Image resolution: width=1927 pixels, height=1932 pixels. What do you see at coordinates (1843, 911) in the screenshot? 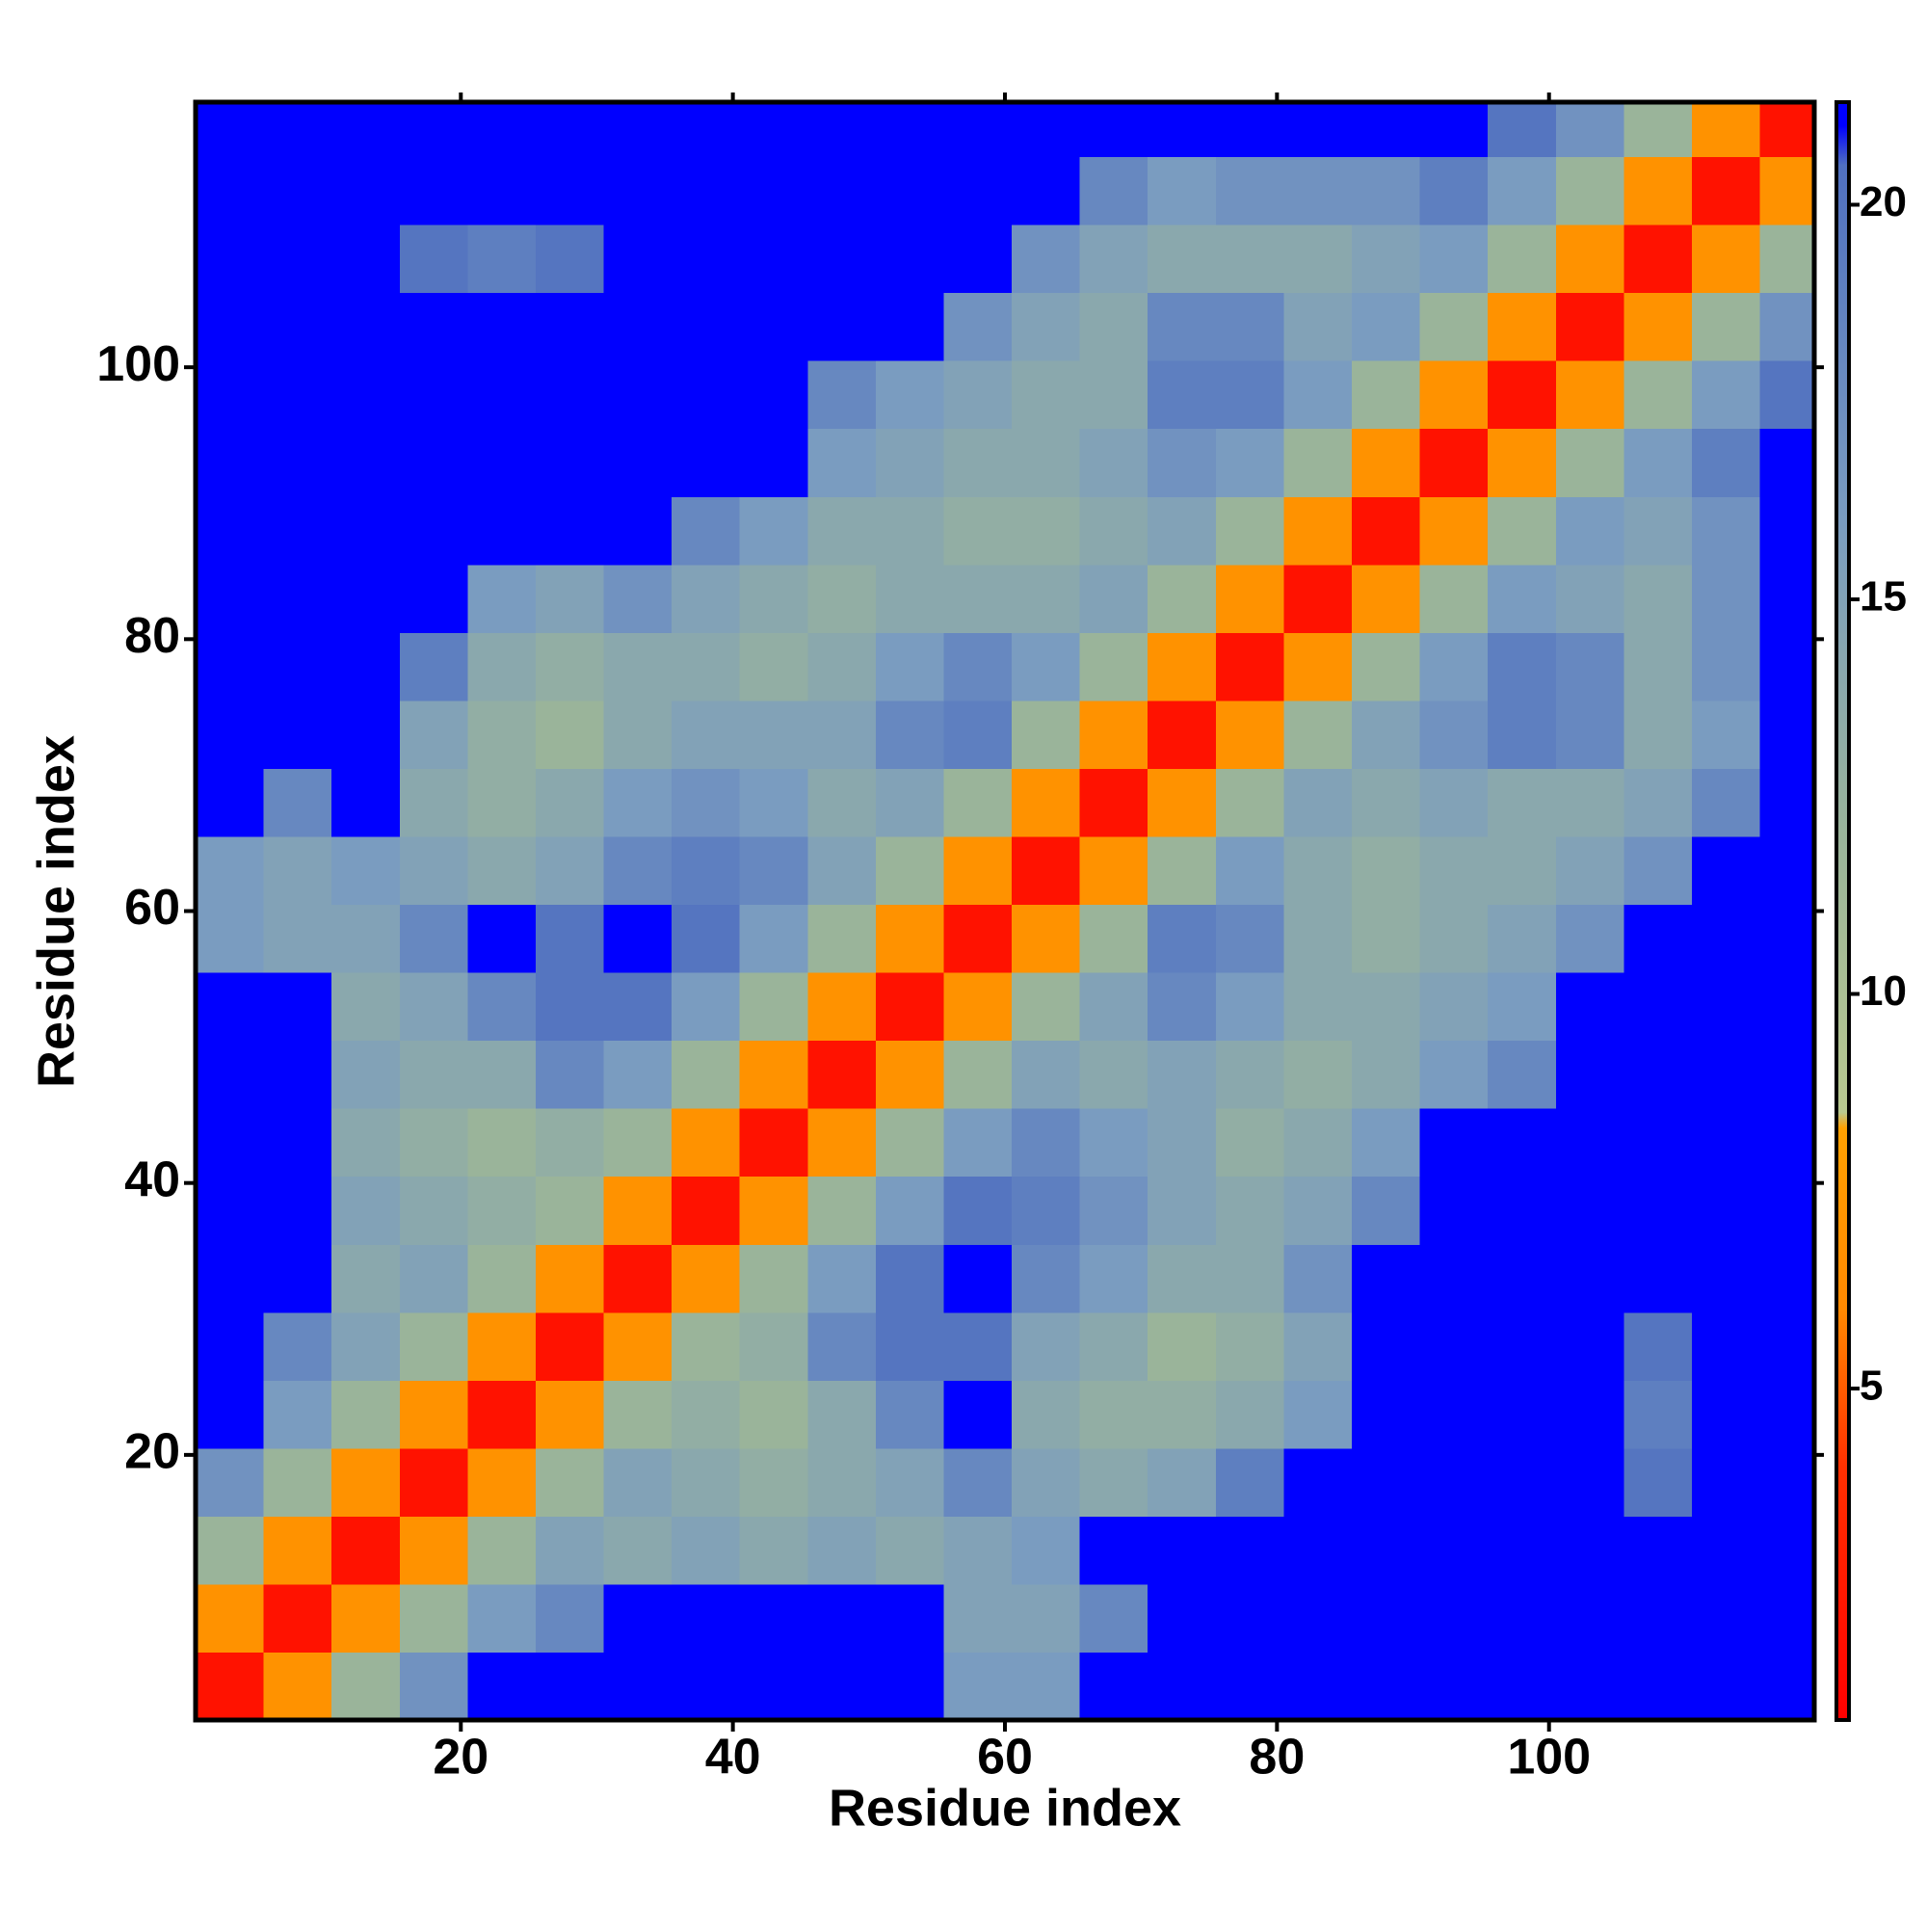
I see `colorbar` at bounding box center [1843, 911].